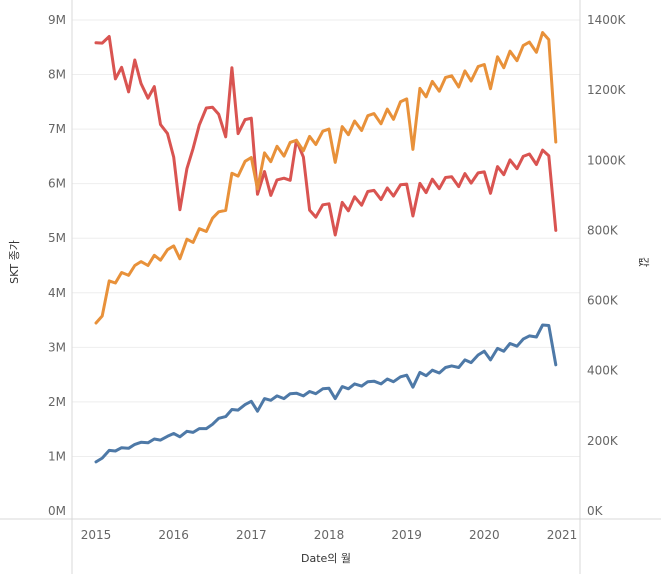 This screenshot has width=661, height=574. I want to click on x-axis-title: Date의 월, so click(326, 558).